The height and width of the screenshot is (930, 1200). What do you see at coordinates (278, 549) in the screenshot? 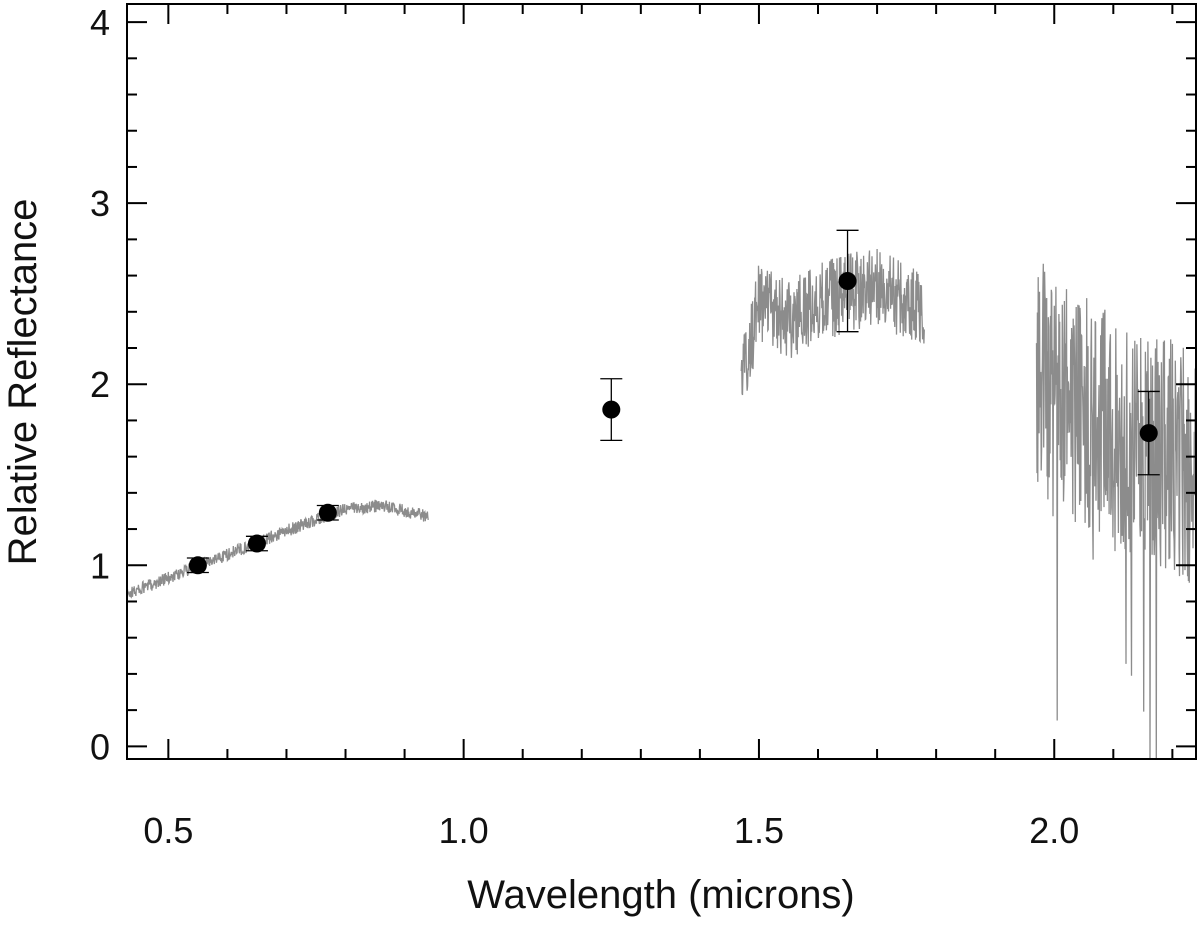
I see `visible-spectrum-line` at bounding box center [278, 549].